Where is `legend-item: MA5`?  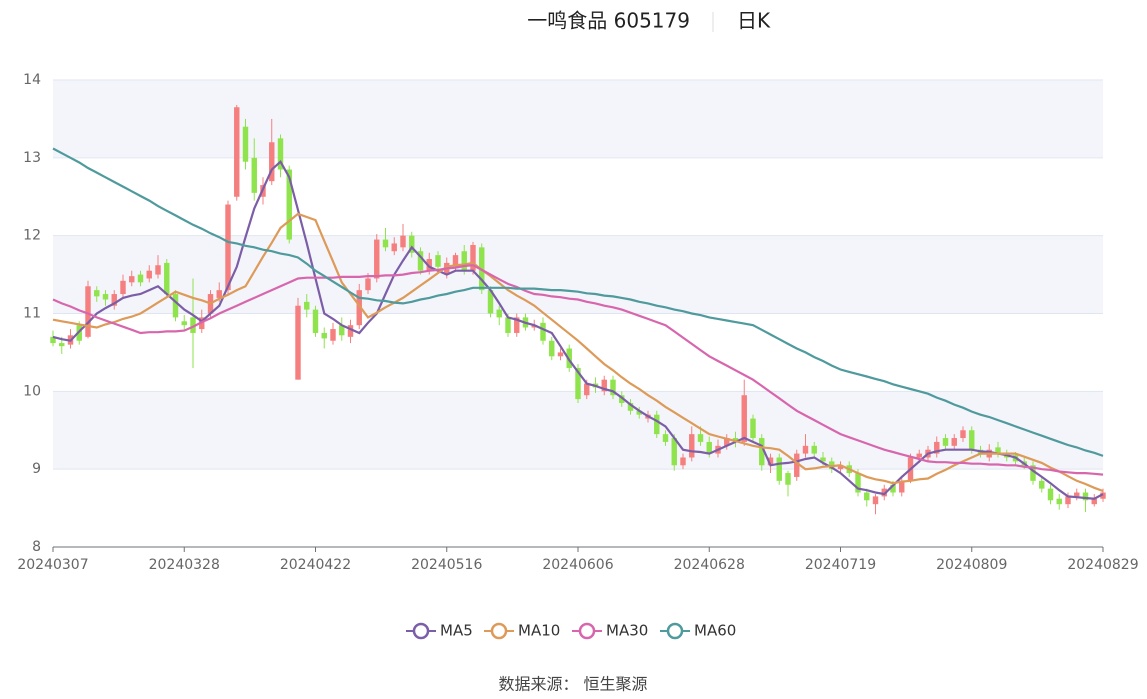 legend-item: MA5 is located at coordinates (439, 631).